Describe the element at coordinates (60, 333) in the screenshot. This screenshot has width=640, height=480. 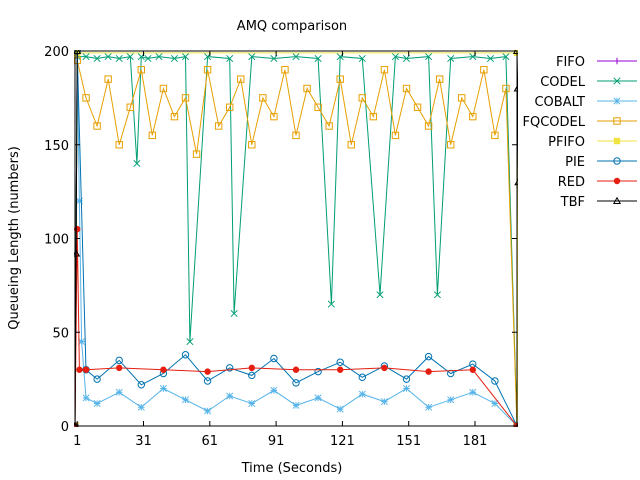
I see `y-tick-label: 50` at that location.